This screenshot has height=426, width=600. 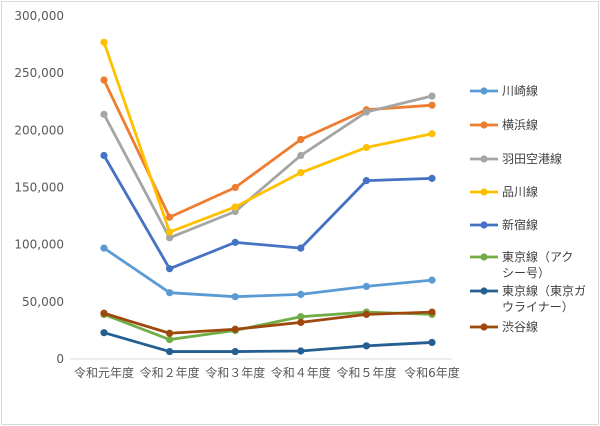 I want to click on y-tick-label: 0, so click(x=60, y=359).